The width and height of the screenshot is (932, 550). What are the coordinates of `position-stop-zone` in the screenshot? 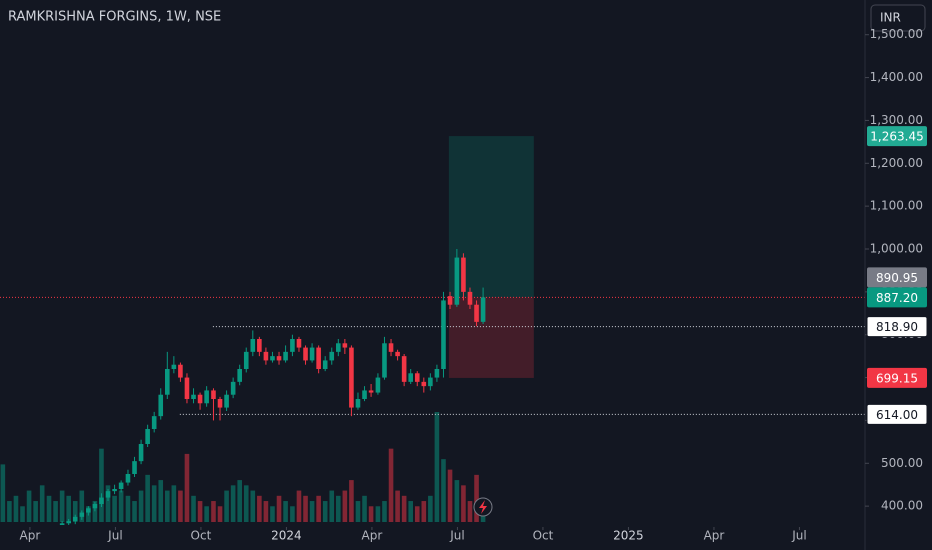 It's located at (491, 337).